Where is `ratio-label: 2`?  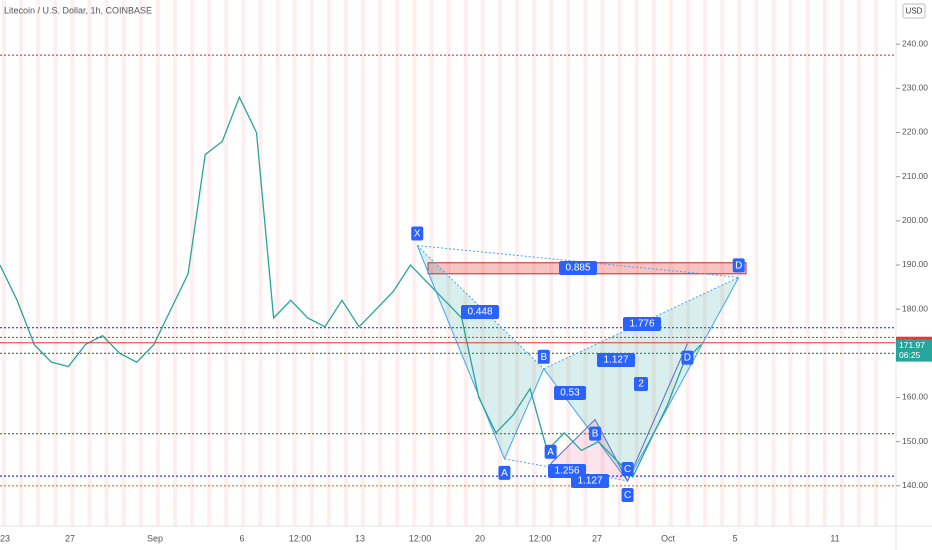 ratio-label: 2 is located at coordinates (641, 384).